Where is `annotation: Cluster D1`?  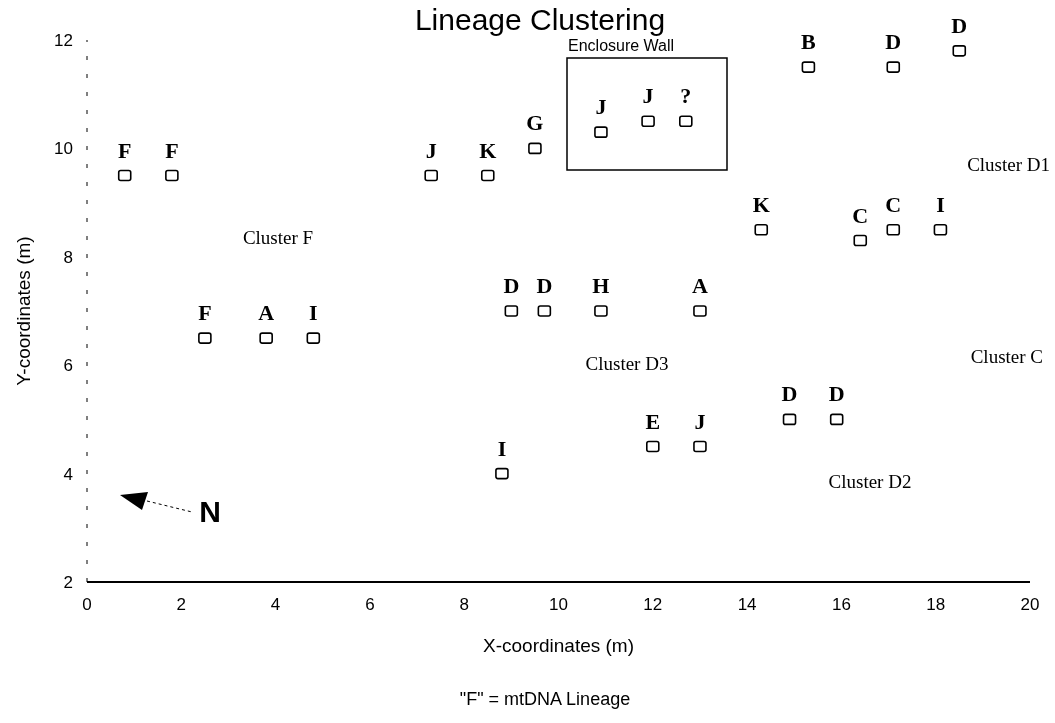
annotation: Cluster D1 is located at coordinates (1008, 164).